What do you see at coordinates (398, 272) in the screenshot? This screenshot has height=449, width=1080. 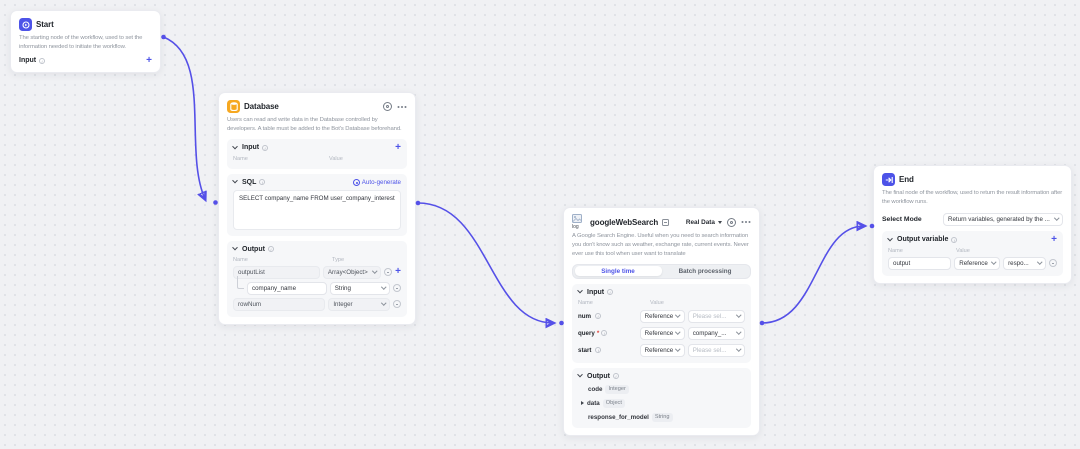 I see `add-child-button: +` at bounding box center [398, 272].